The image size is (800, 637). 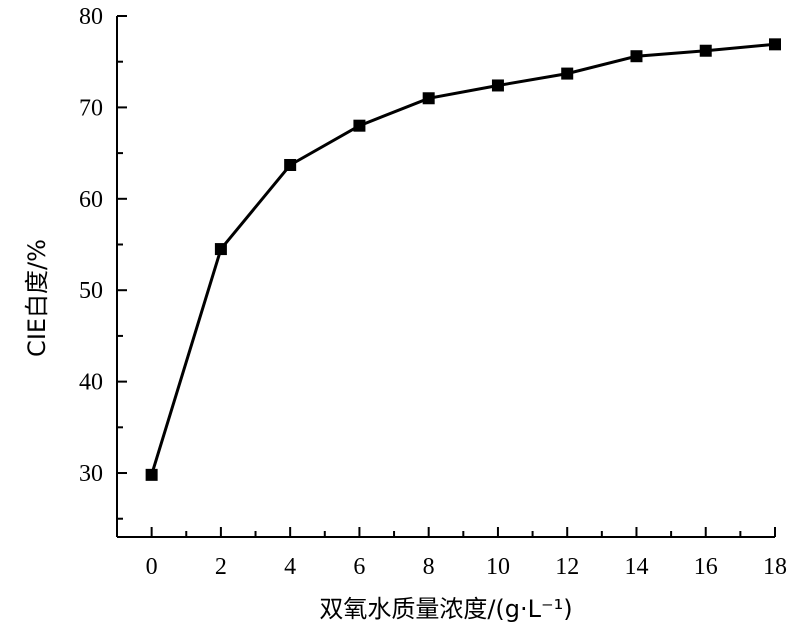 What do you see at coordinates (567, 567) in the screenshot?
I see `x-tick-label: 12` at bounding box center [567, 567].